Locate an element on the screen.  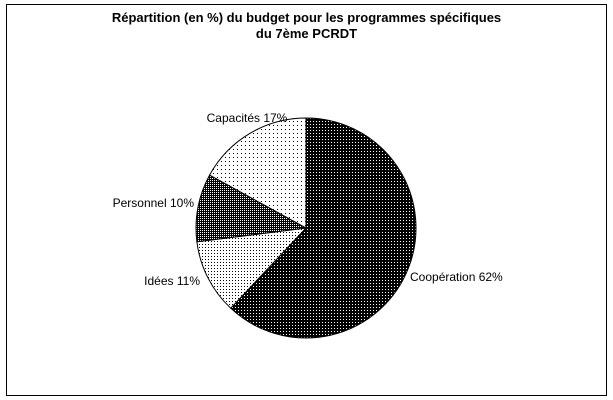
slice-label-cooperation: Coopération 62% is located at coordinates (456, 277).